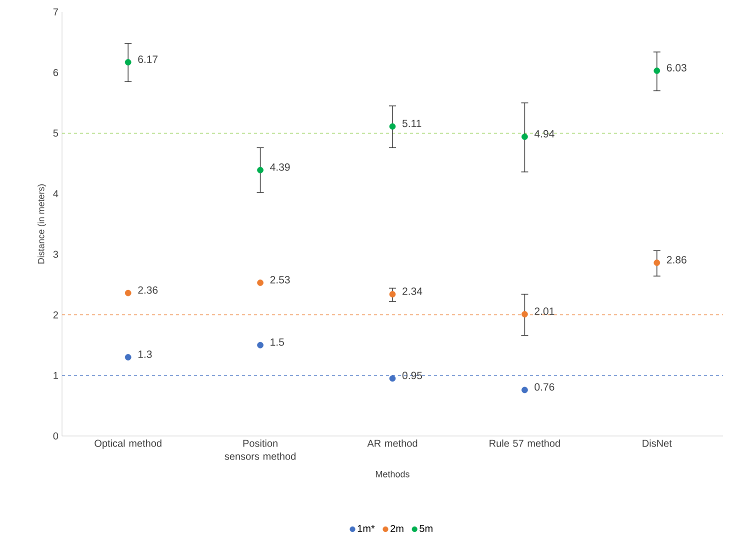 The width and height of the screenshot is (729, 557). Describe the element at coordinates (397, 528) in the screenshot. I see `legend-label: 2m` at that location.